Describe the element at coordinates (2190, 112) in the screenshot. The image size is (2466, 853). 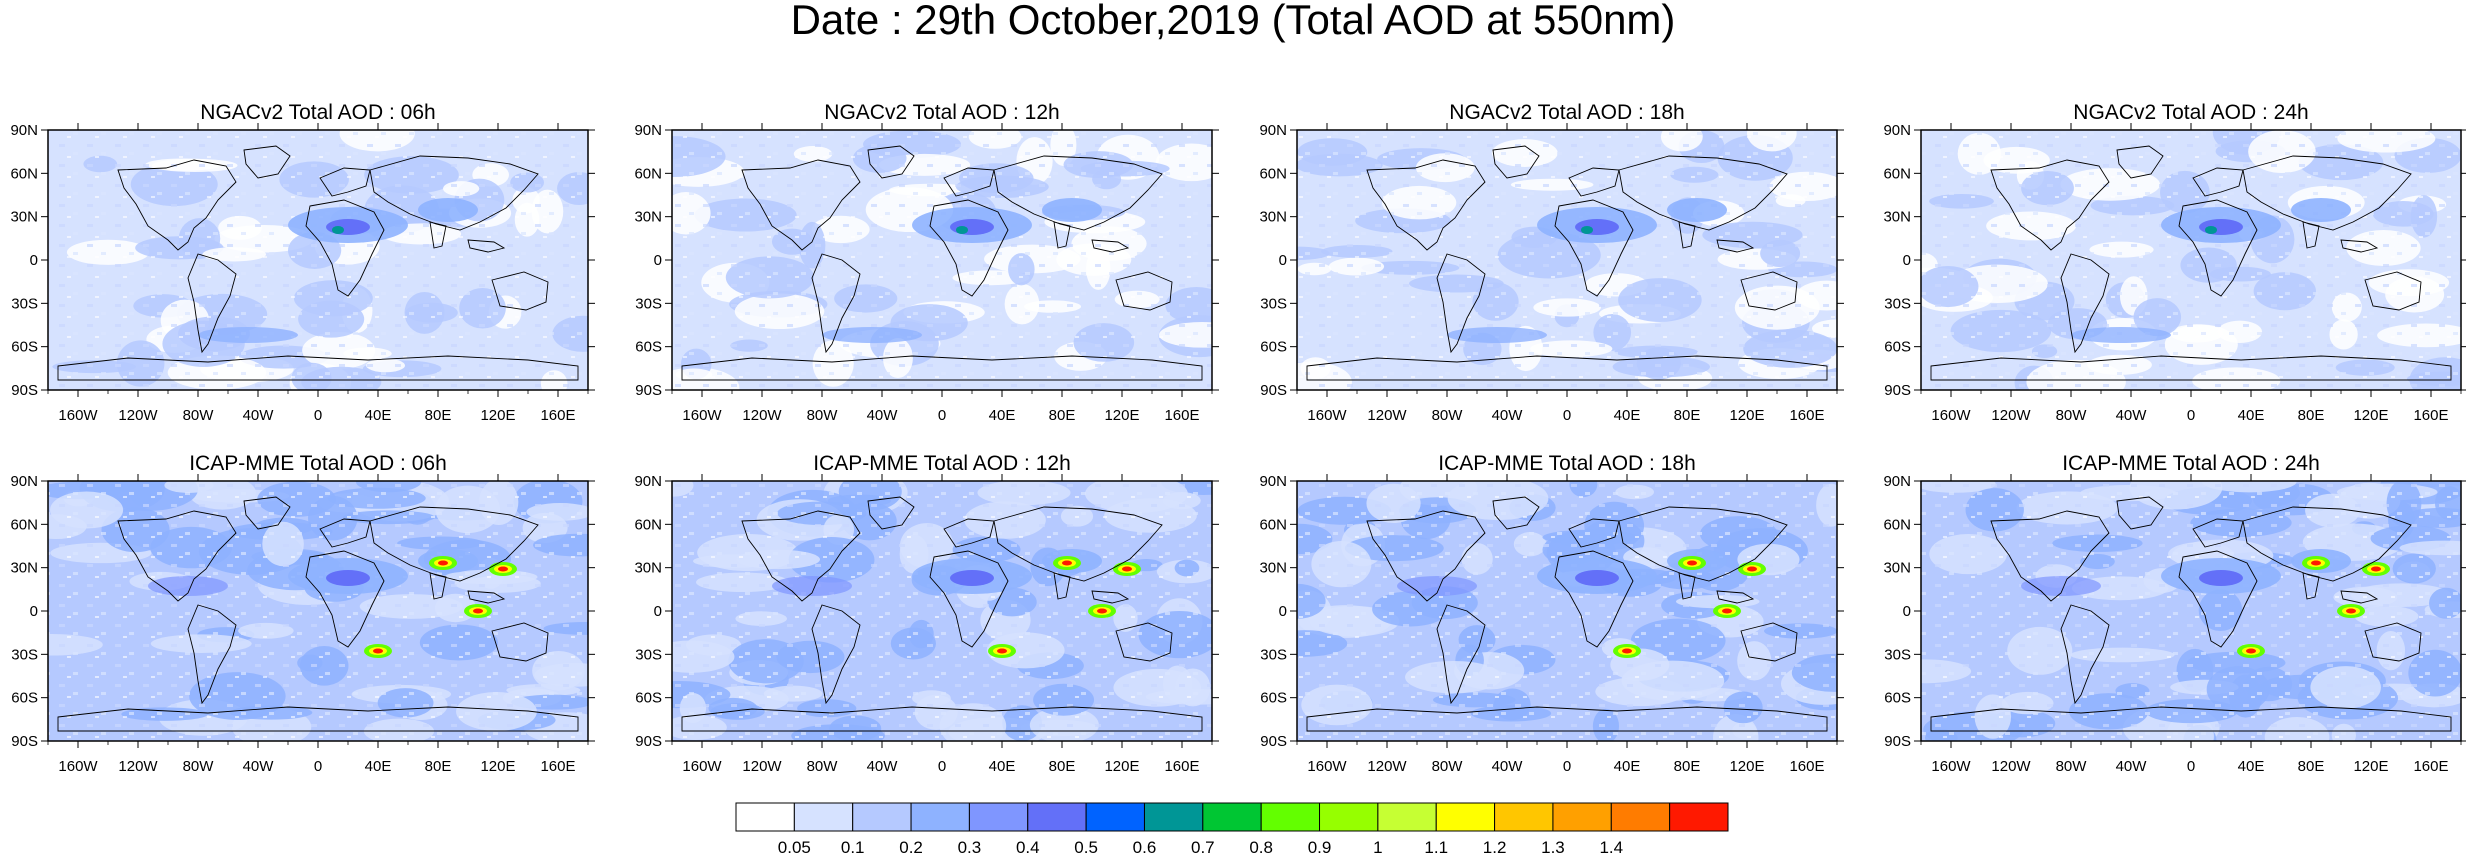
I see `panel-title: NGACv2 Total AOD : 24h` at that location.